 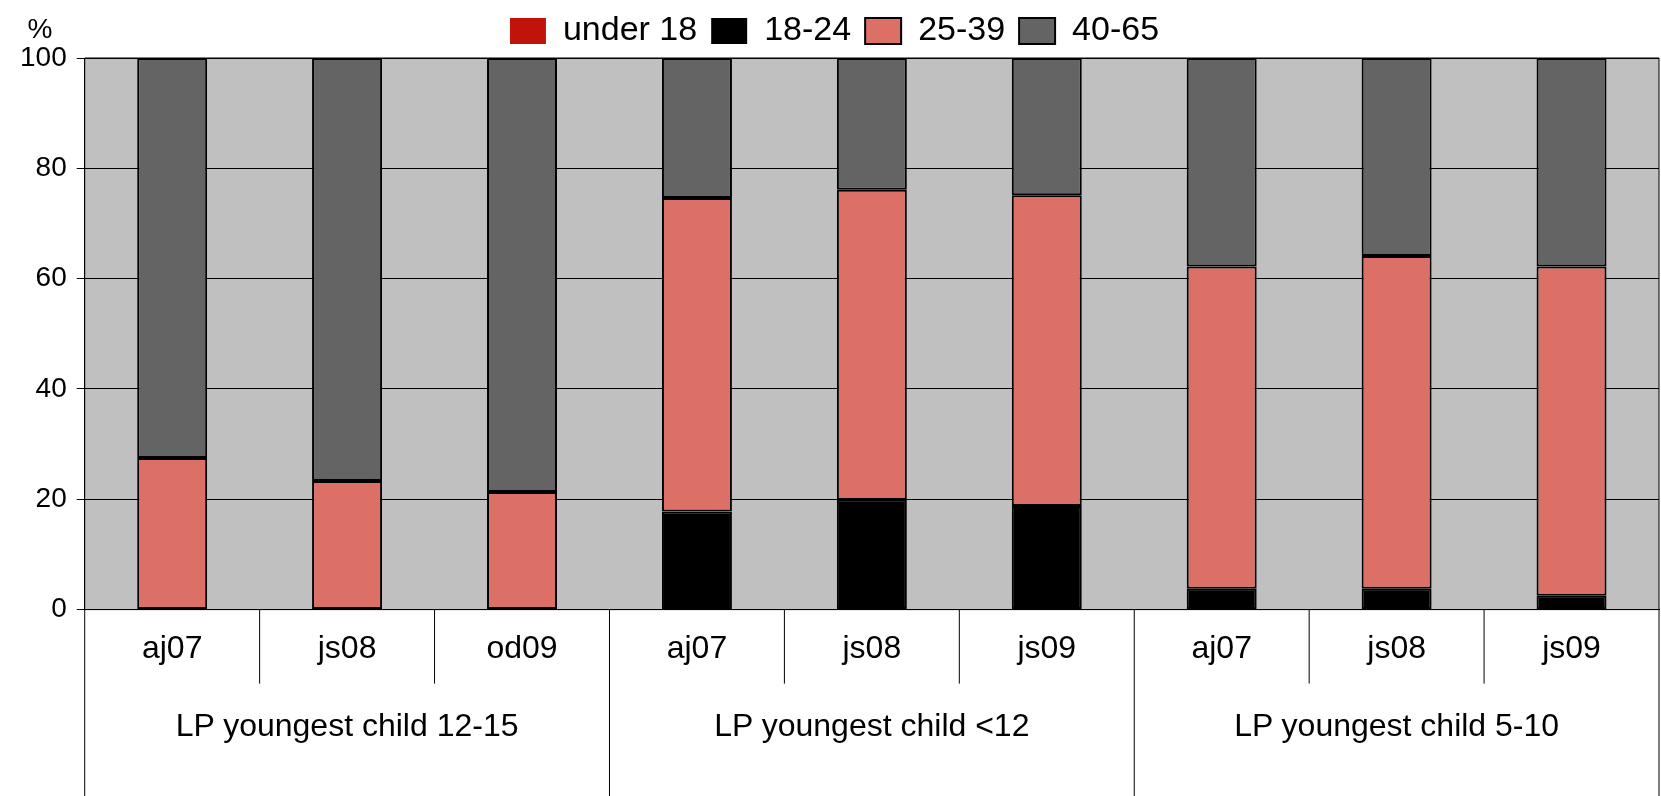 What do you see at coordinates (51, 497) in the screenshot?
I see `y-tick-label: 20` at bounding box center [51, 497].